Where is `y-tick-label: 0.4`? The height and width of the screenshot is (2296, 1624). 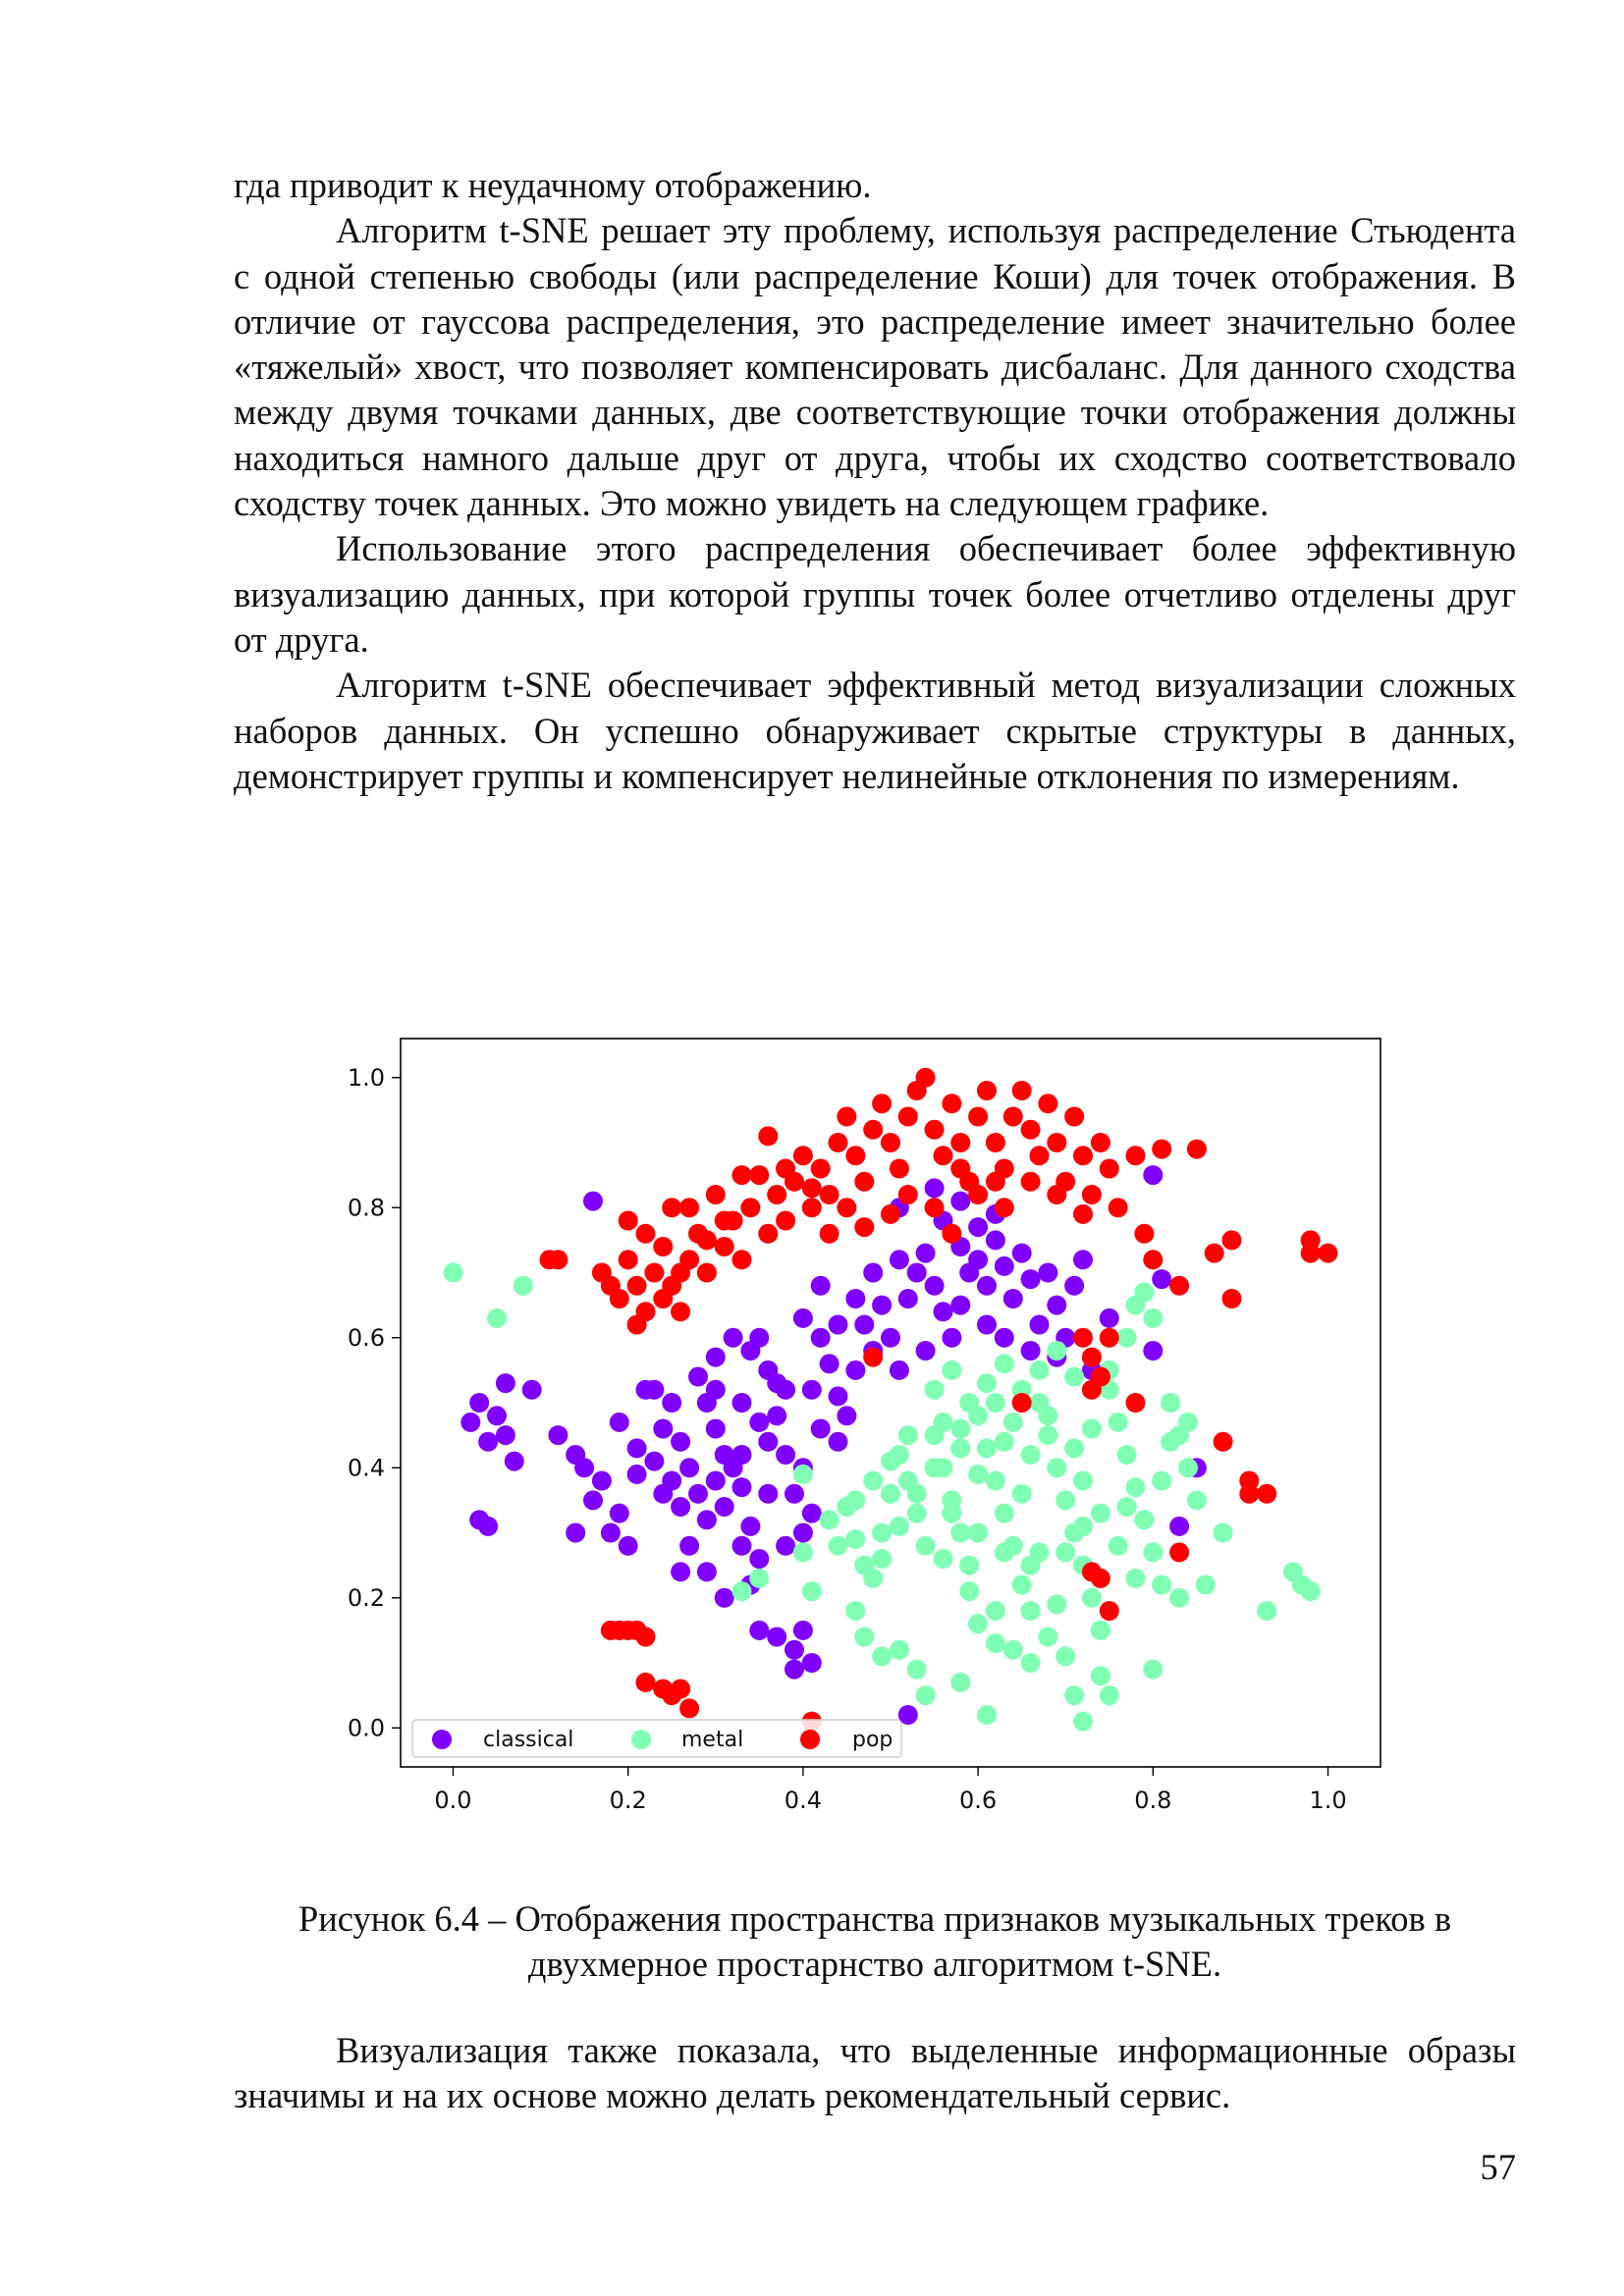 y-tick-label: 0.4 is located at coordinates (366, 1467).